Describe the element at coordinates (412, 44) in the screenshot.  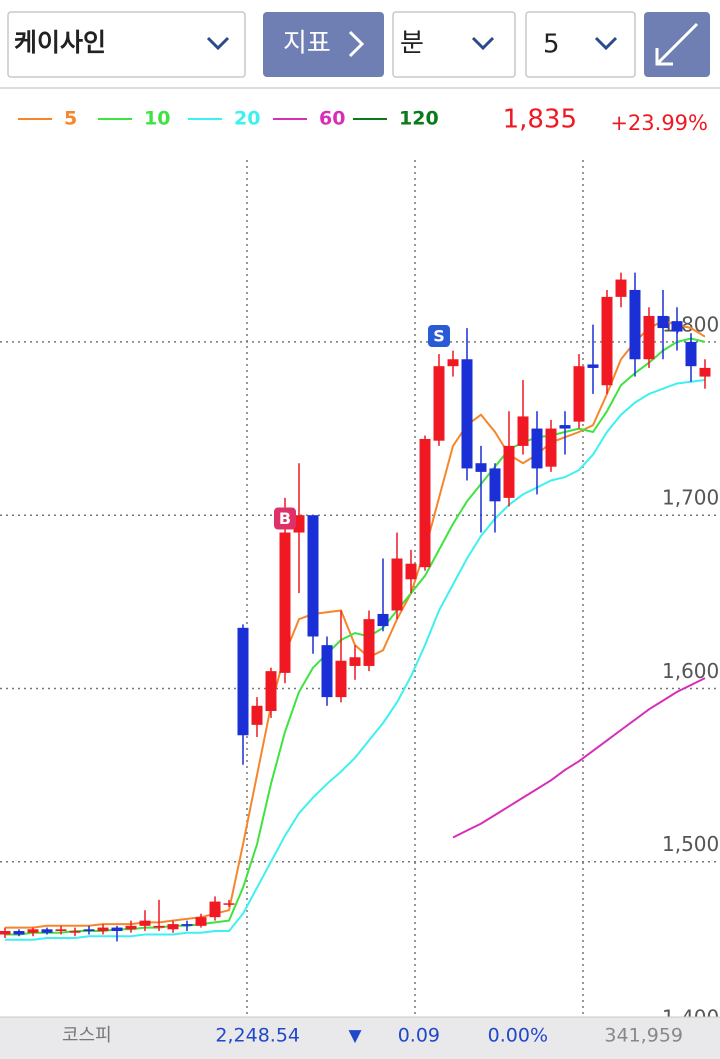
I see `unit-label: 분` at that location.